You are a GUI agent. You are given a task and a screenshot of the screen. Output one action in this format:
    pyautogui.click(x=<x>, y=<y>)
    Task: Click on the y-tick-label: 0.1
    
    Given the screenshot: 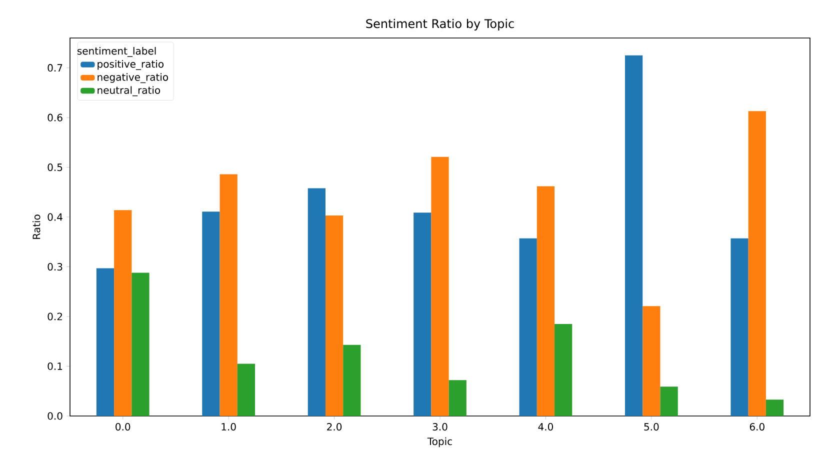 What is the action you would take?
    pyautogui.click(x=55, y=366)
    